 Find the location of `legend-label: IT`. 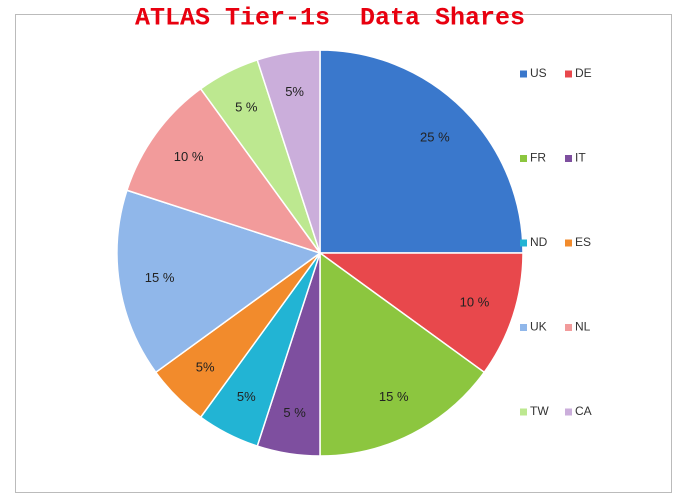

legend-label: IT is located at coordinates (580, 158).